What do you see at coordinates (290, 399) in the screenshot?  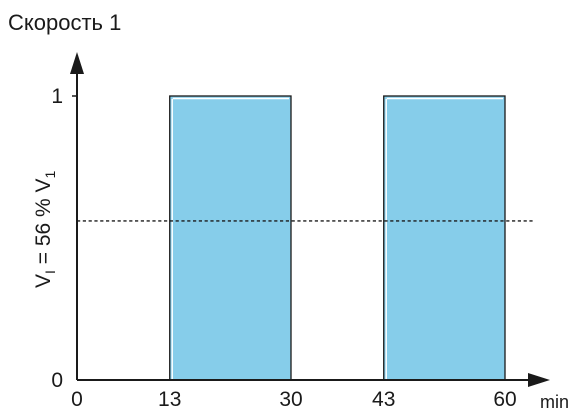 I see `x-tick-label-30: 30` at bounding box center [290, 399].